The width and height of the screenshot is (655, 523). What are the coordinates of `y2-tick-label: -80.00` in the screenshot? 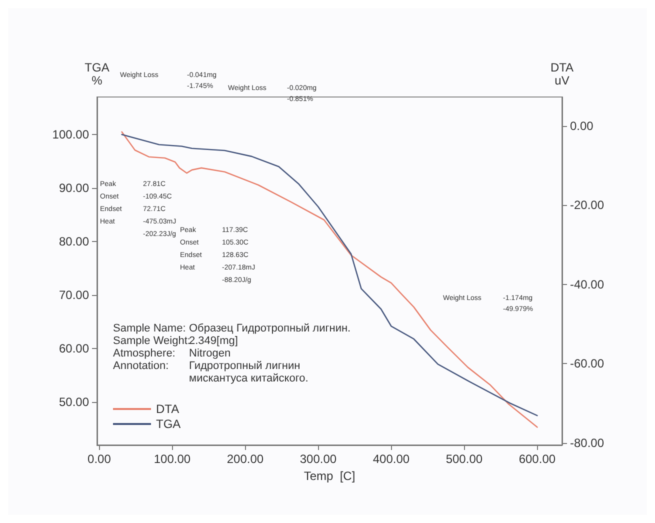 It's located at (587, 443).